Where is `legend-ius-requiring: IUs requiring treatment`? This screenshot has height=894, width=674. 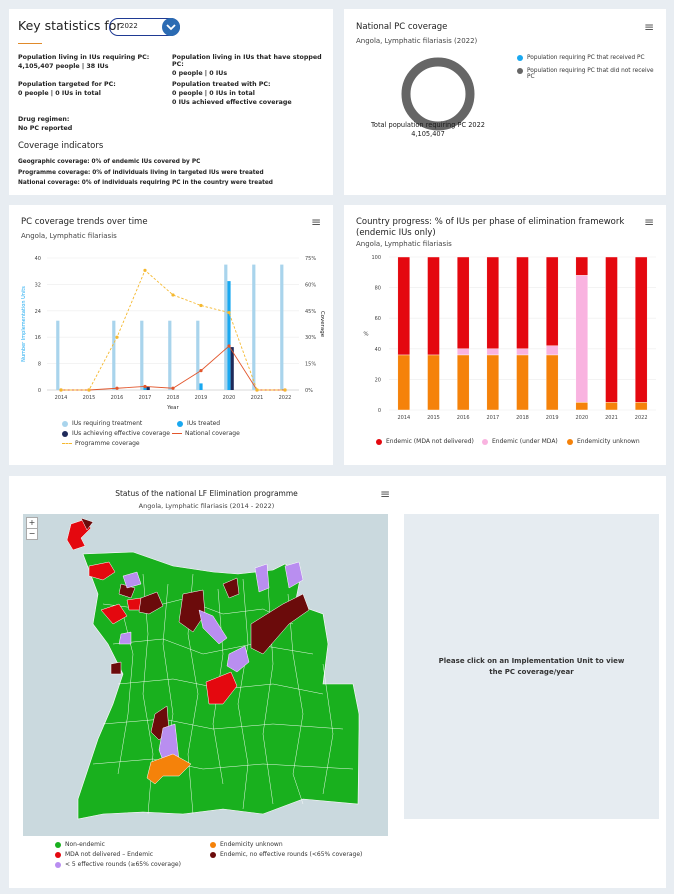
legend-ius-requiring: IUs requiring treatment is located at coordinates (102, 423).